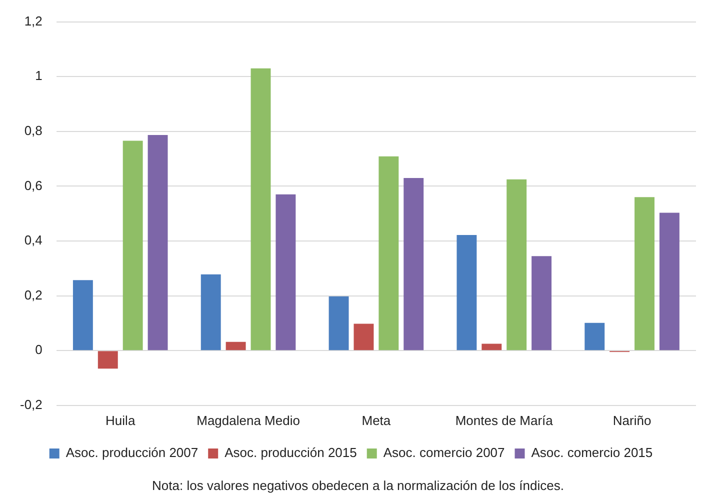 This screenshot has width=716, height=501. What do you see at coordinates (358, 485) in the screenshot?
I see `text: Nota: los valores negativos obedecen a la normalización de los índices.` at bounding box center [358, 485].